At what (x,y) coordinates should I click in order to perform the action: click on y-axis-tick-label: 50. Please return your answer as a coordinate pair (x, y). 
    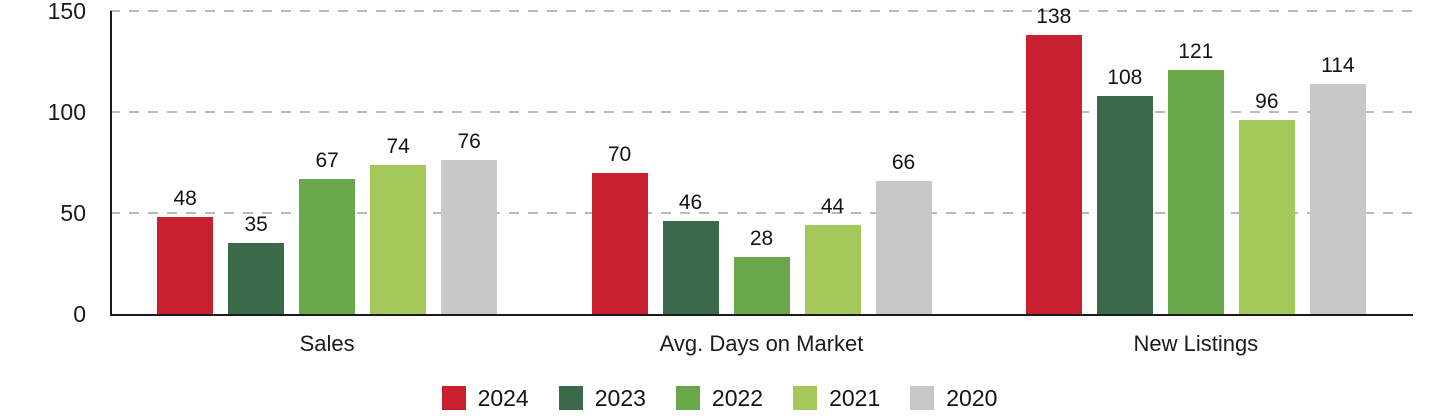
    Looking at the image, I should click on (73, 213).